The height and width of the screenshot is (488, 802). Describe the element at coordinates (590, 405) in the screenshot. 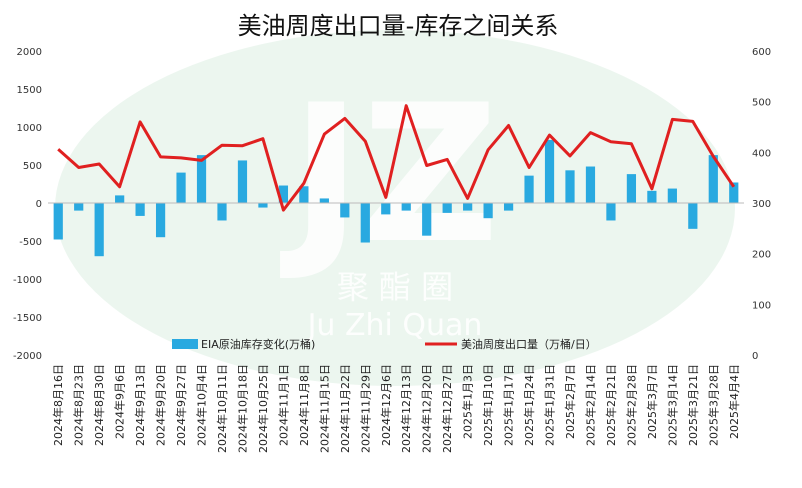

I see `x-tick-label: 2025年2月14日` at that location.